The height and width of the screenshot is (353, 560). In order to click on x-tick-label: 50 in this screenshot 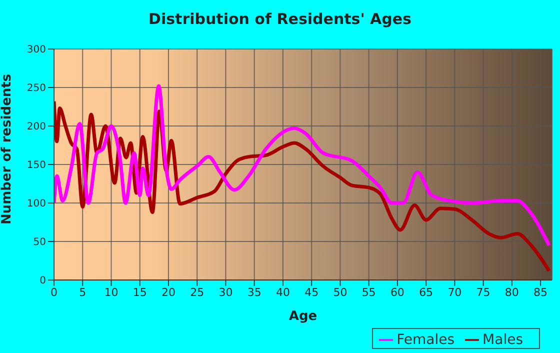, I will do `click(340, 292)`.